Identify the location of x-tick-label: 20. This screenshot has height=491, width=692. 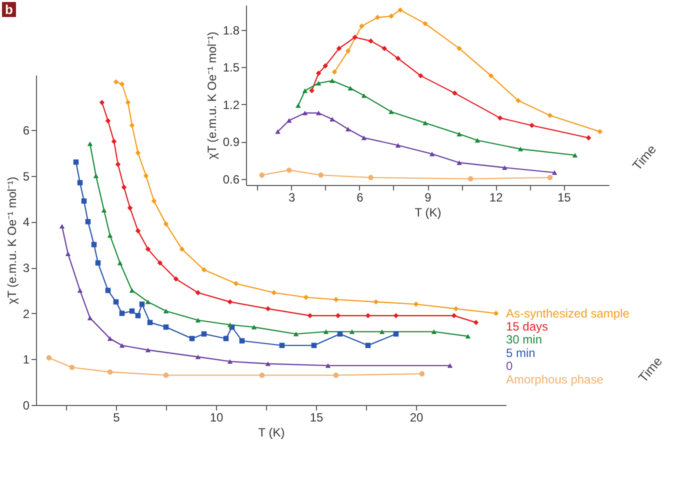
(417, 417).